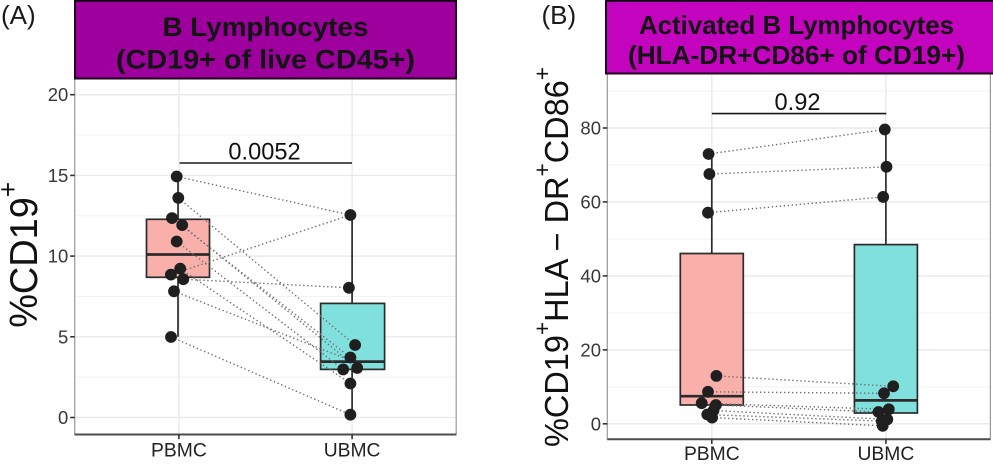 This screenshot has height=467, width=993. What do you see at coordinates (58, 175) in the screenshot?
I see `svg-text: 15` at bounding box center [58, 175].